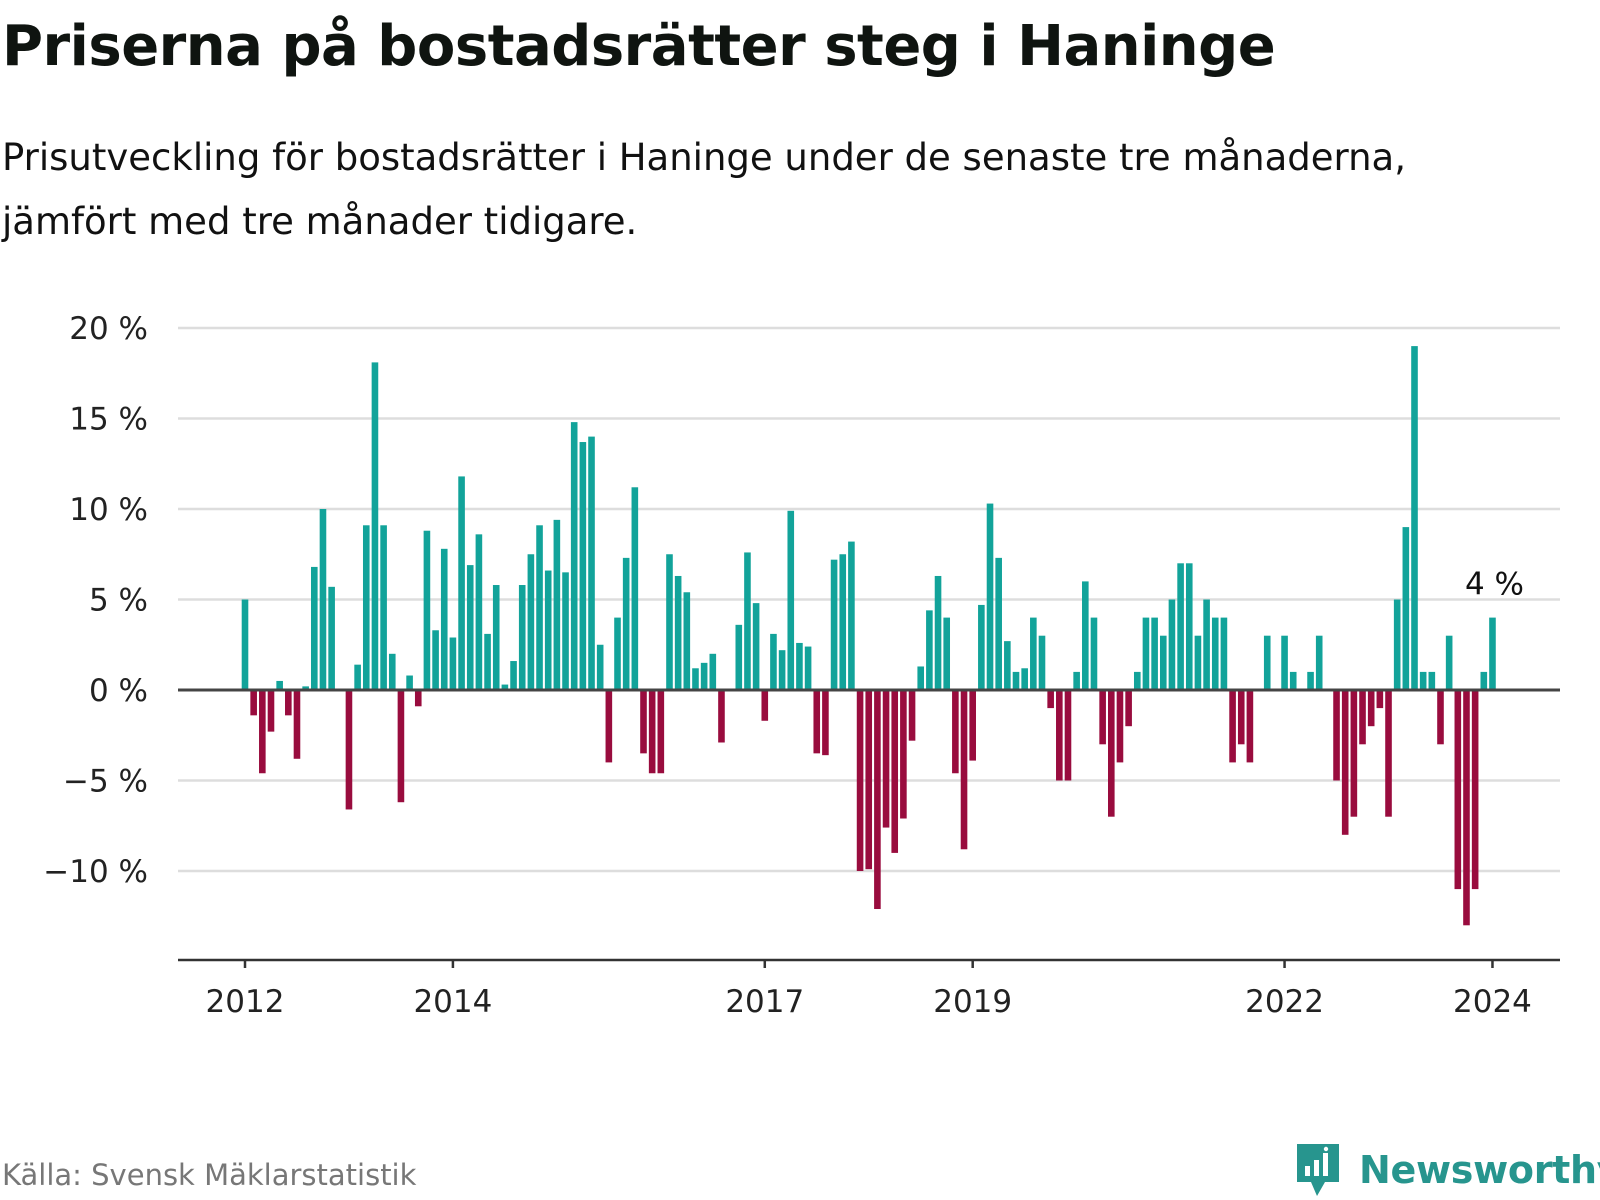  I want to click on newsworthy-logo-icon, so click(1318, 1170).